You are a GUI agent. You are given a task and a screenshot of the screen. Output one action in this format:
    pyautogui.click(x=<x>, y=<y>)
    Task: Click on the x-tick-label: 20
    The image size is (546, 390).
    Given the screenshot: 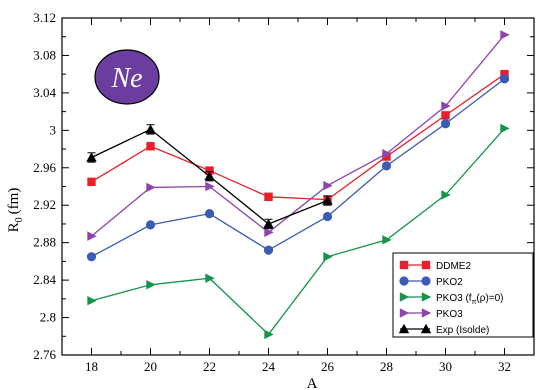 What is the action you would take?
    pyautogui.click(x=150, y=366)
    